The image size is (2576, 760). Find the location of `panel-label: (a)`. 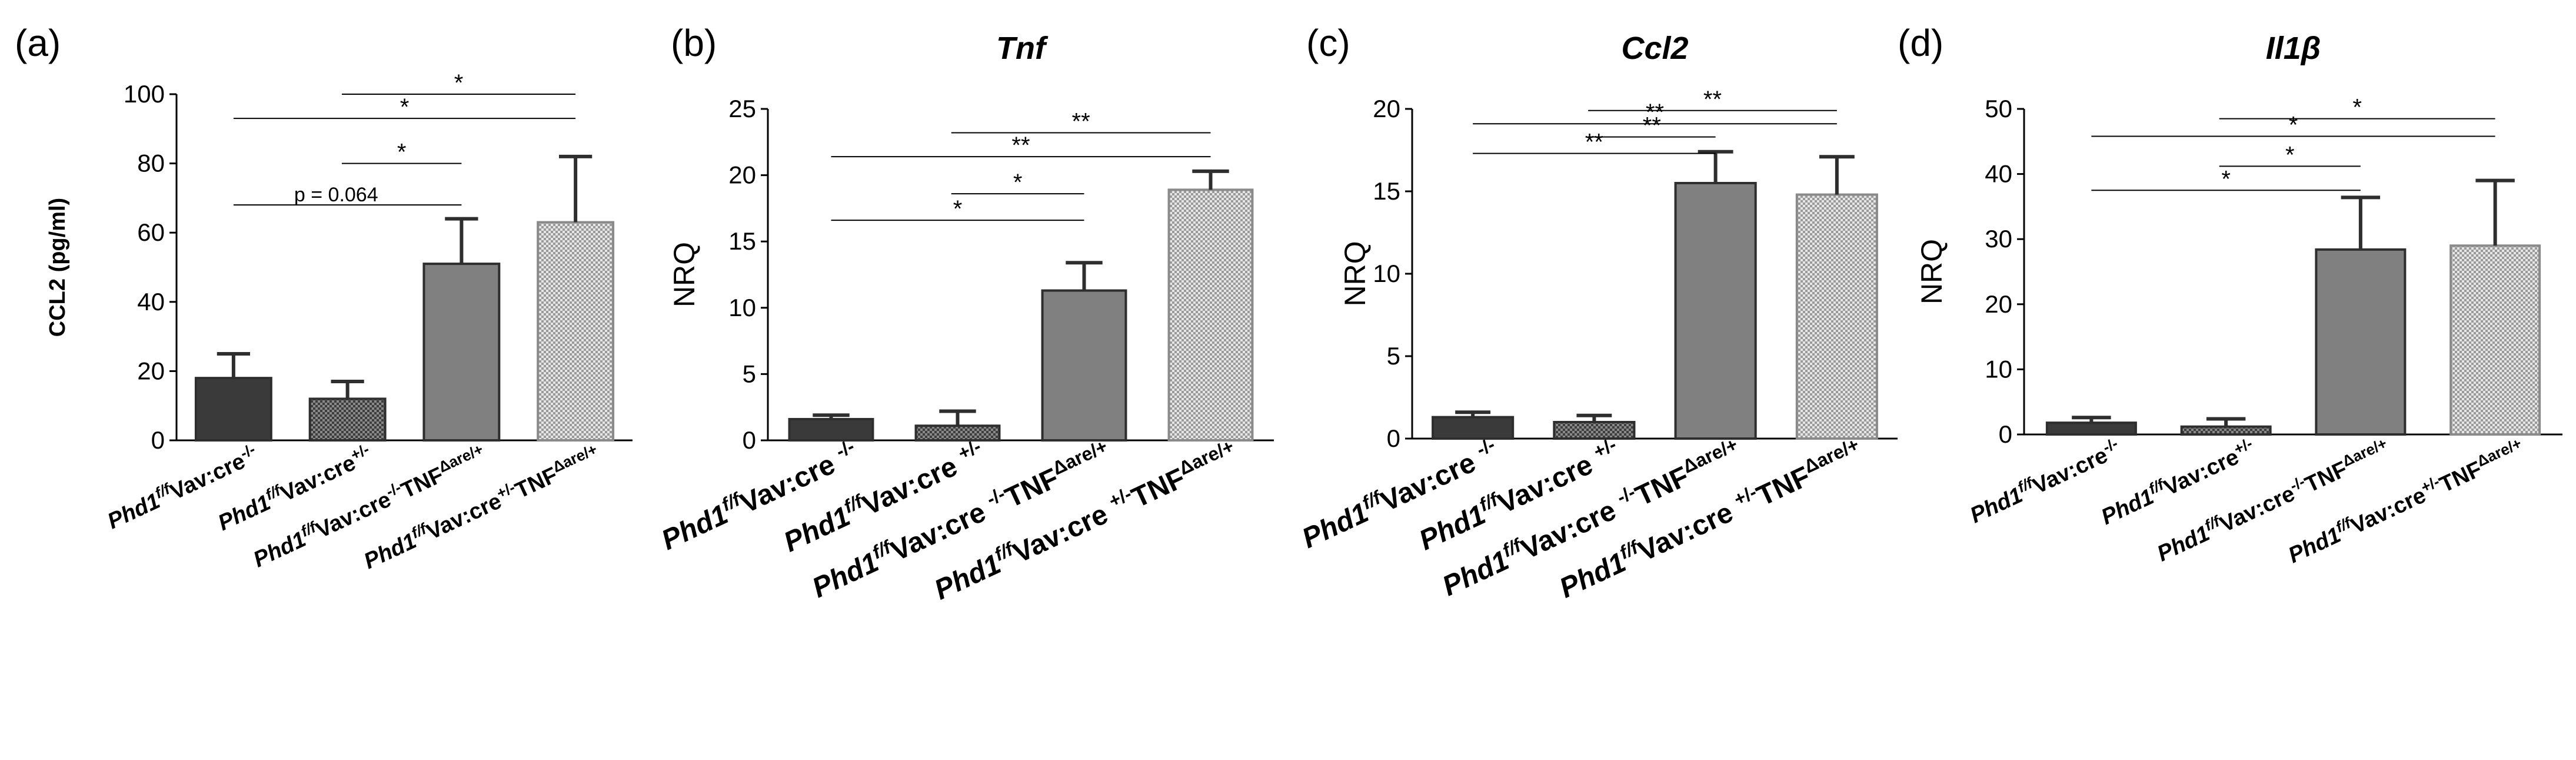

panel-label: (a) is located at coordinates (38, 43).